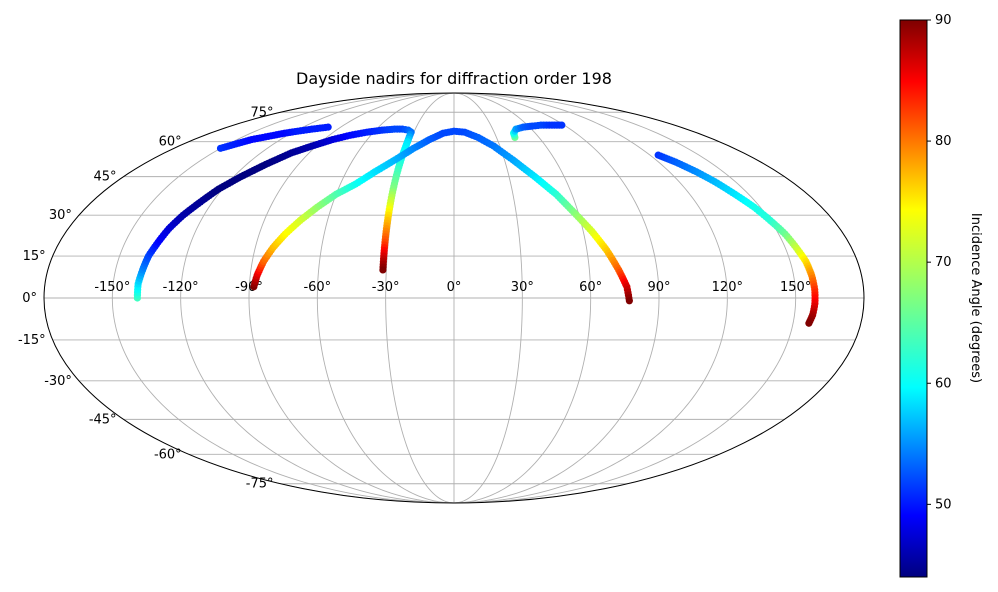 The height and width of the screenshot is (592, 998). Describe the element at coordinates (317, 287) in the screenshot. I see `longitude-tick-label: -60°` at that location.